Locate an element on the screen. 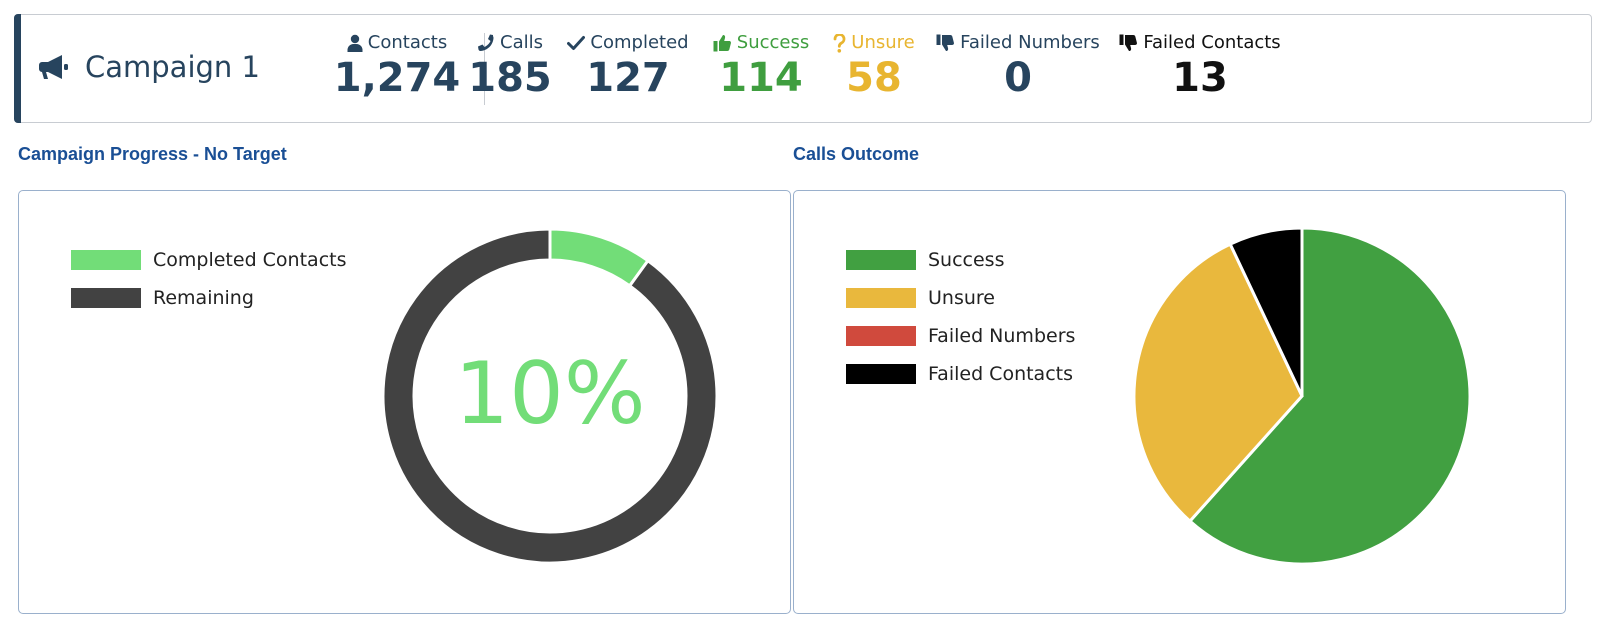 The image size is (1600, 630). progress-legend-item: Remaining is located at coordinates (209, 298).